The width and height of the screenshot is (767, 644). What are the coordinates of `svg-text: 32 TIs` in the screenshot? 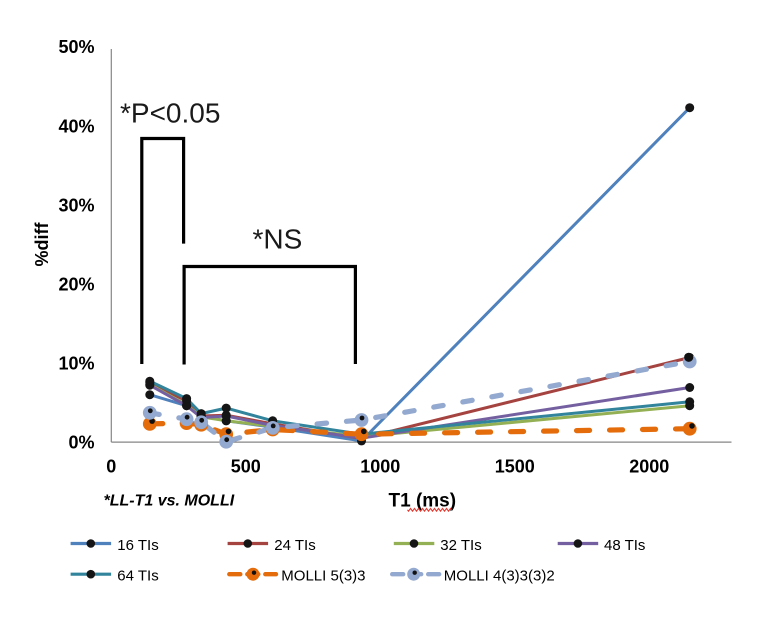 It's located at (460, 545).